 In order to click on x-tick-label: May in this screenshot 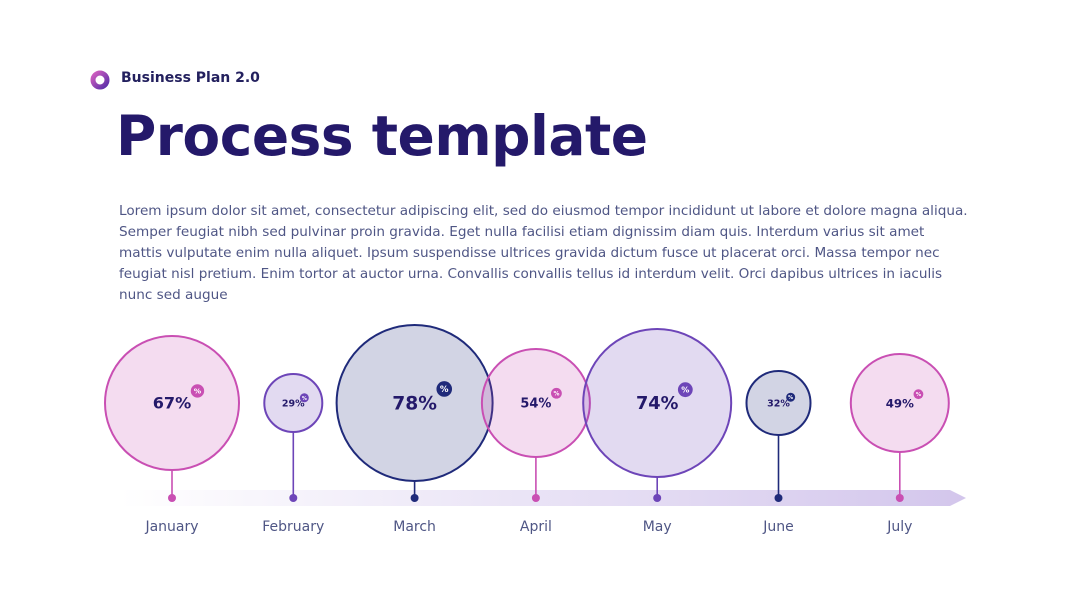, I will do `click(657, 527)`.